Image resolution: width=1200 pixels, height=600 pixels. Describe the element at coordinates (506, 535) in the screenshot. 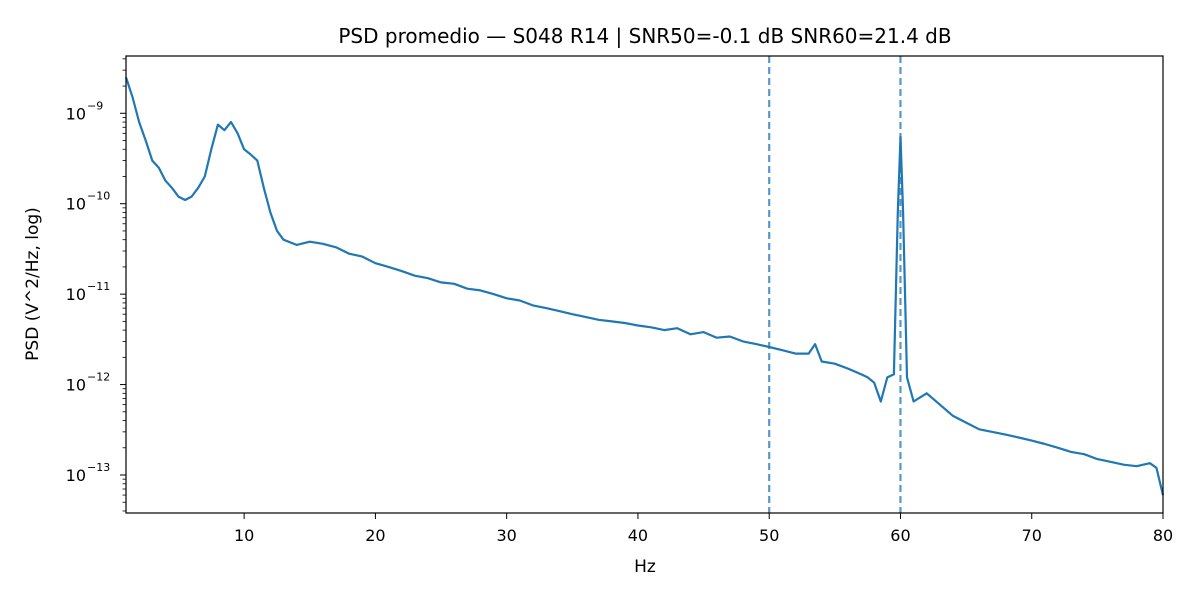

I see `x-tick-label: 30` at that location.